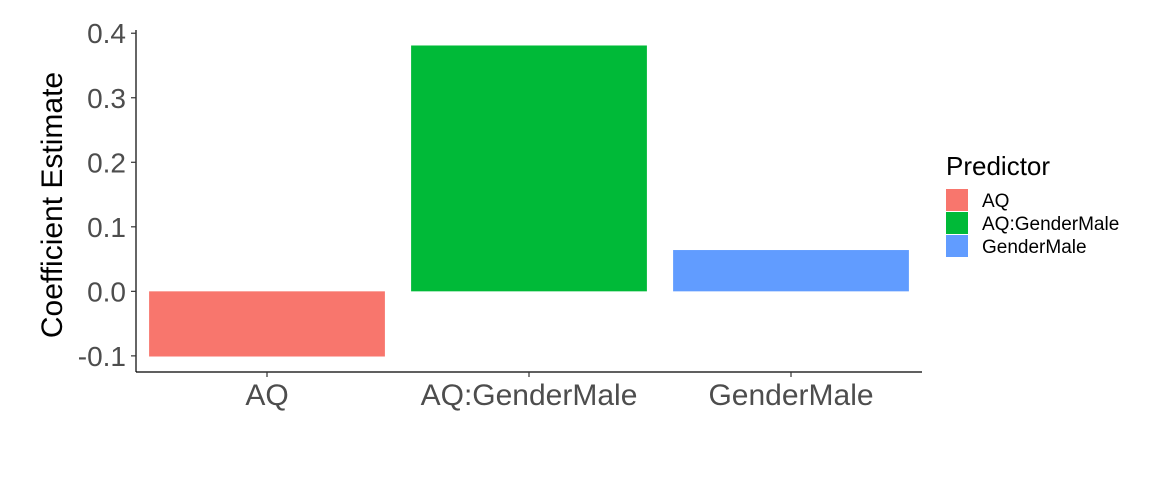  Describe the element at coordinates (791, 271) in the screenshot. I see `bar-gendermale` at that location.